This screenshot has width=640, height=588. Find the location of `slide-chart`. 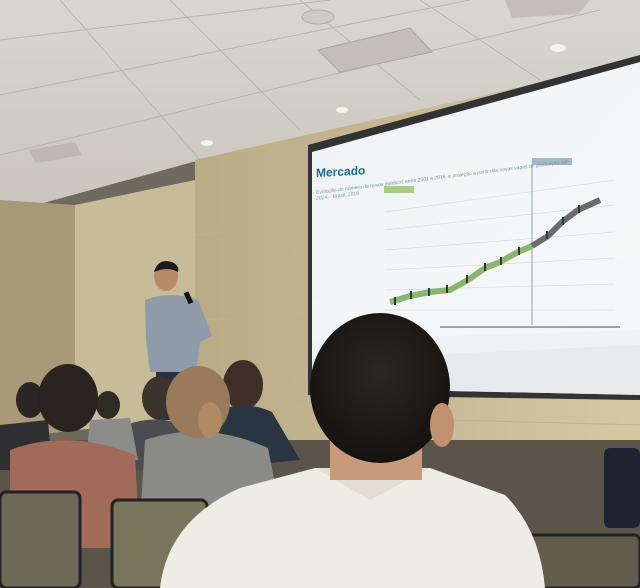

slide-chart is located at coordinates (500, 245).